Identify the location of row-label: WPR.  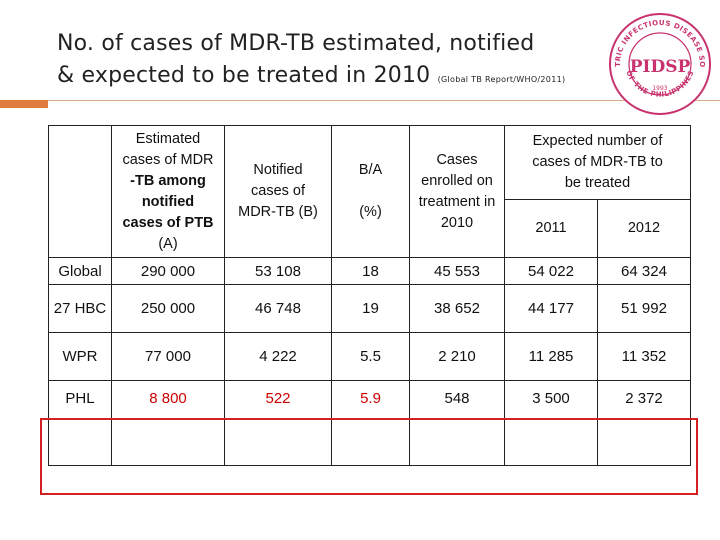
(80, 356).